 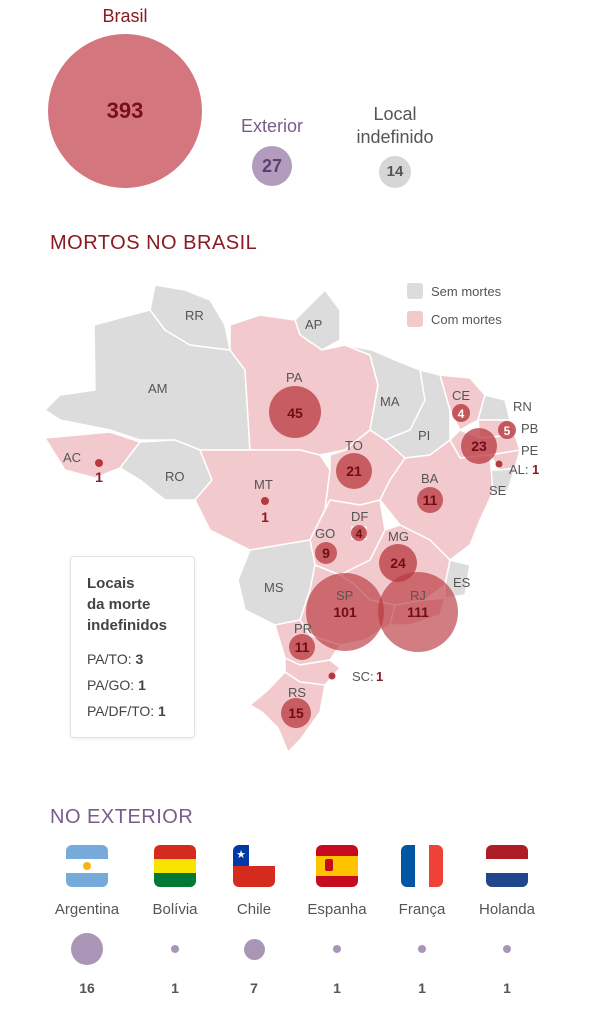 What do you see at coordinates (522, 406) in the screenshot?
I see `uf-rn: RN` at bounding box center [522, 406].